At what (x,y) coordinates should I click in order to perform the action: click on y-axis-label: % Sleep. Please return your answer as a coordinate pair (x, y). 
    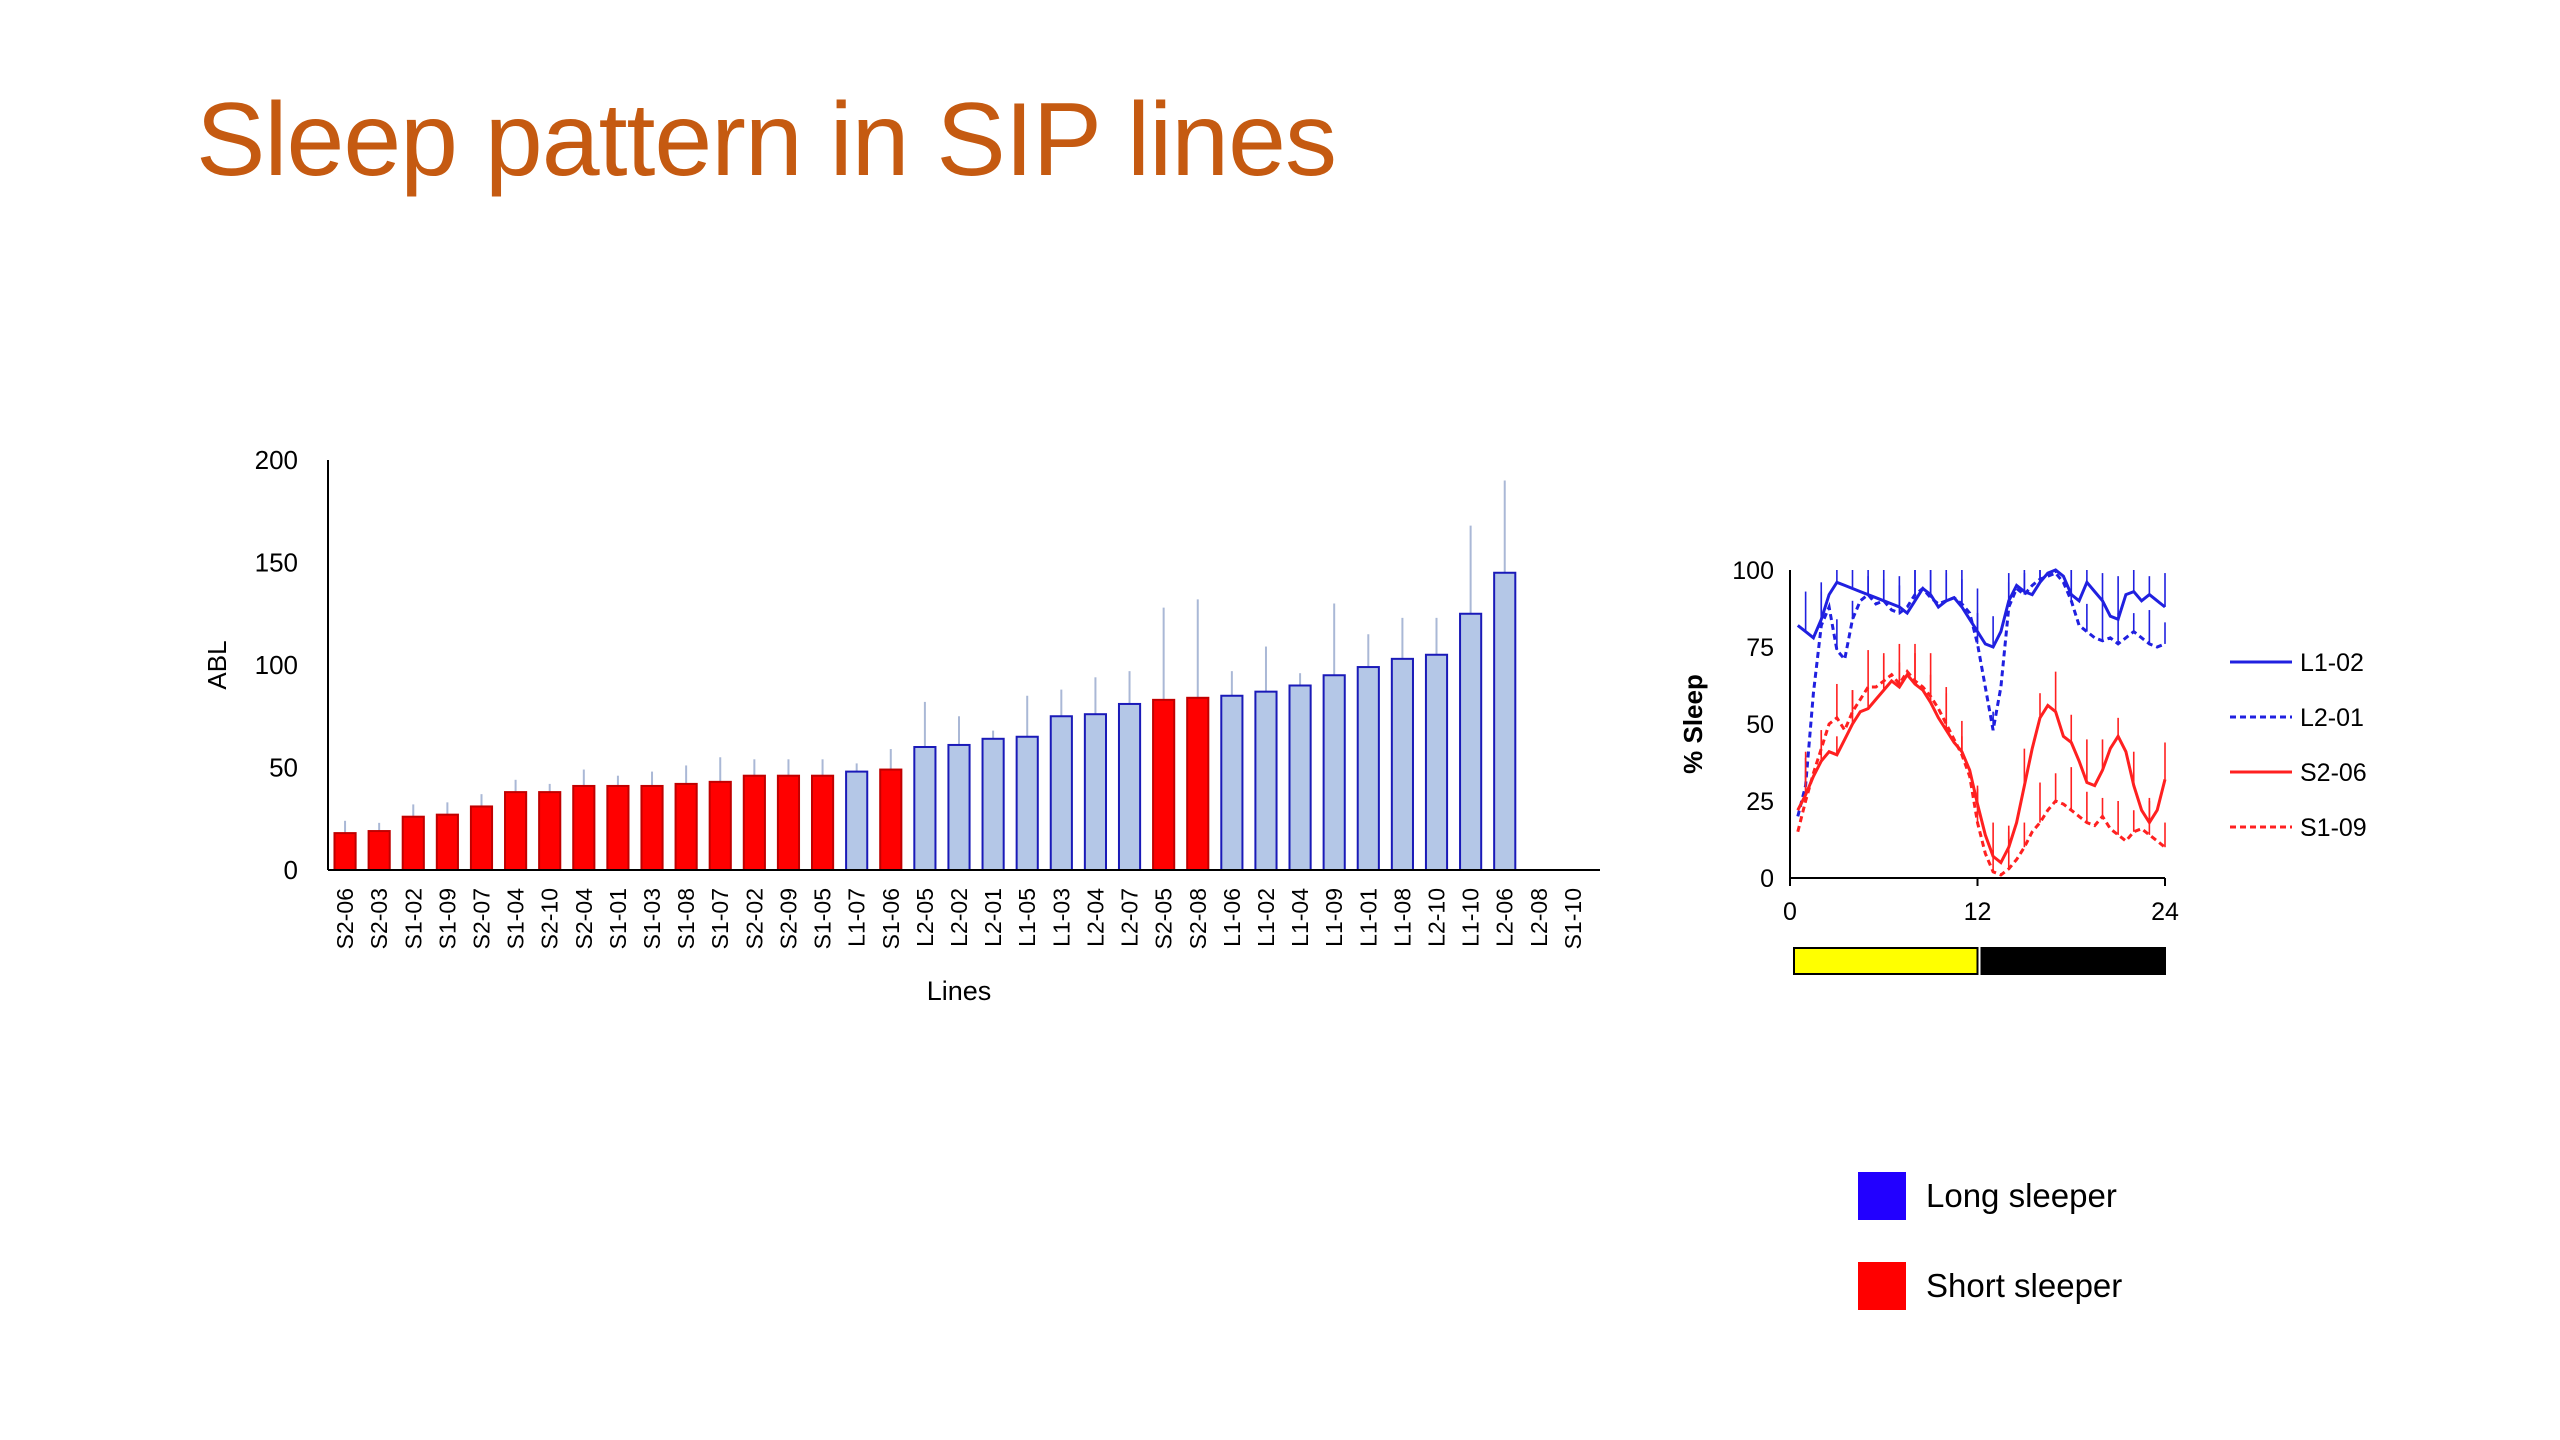
    Looking at the image, I should click on (1693, 724).